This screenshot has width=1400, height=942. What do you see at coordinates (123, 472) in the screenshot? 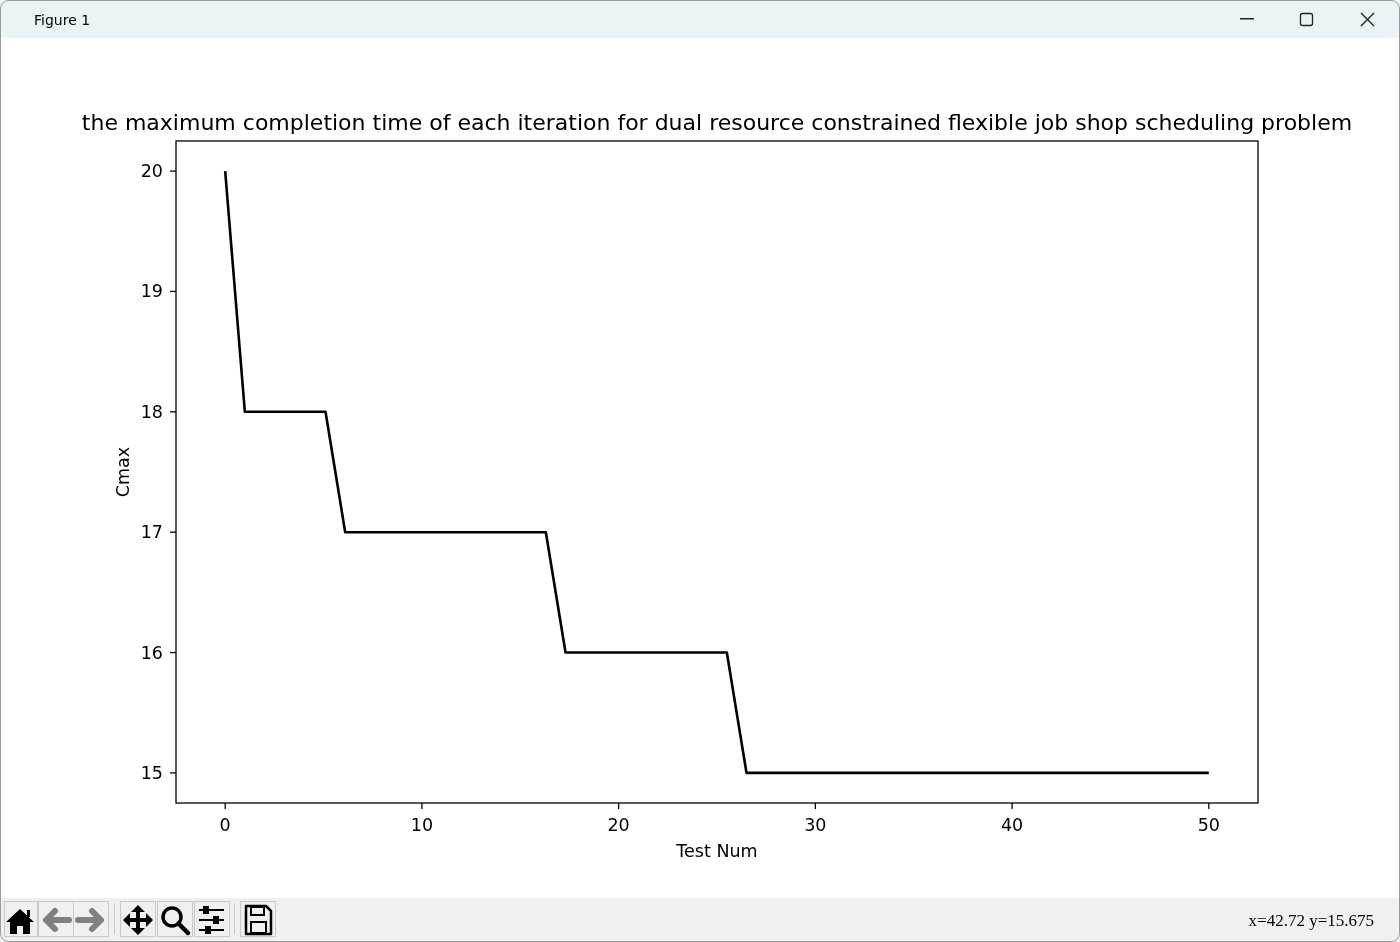
I see `y-axis-title: Cmax` at bounding box center [123, 472].